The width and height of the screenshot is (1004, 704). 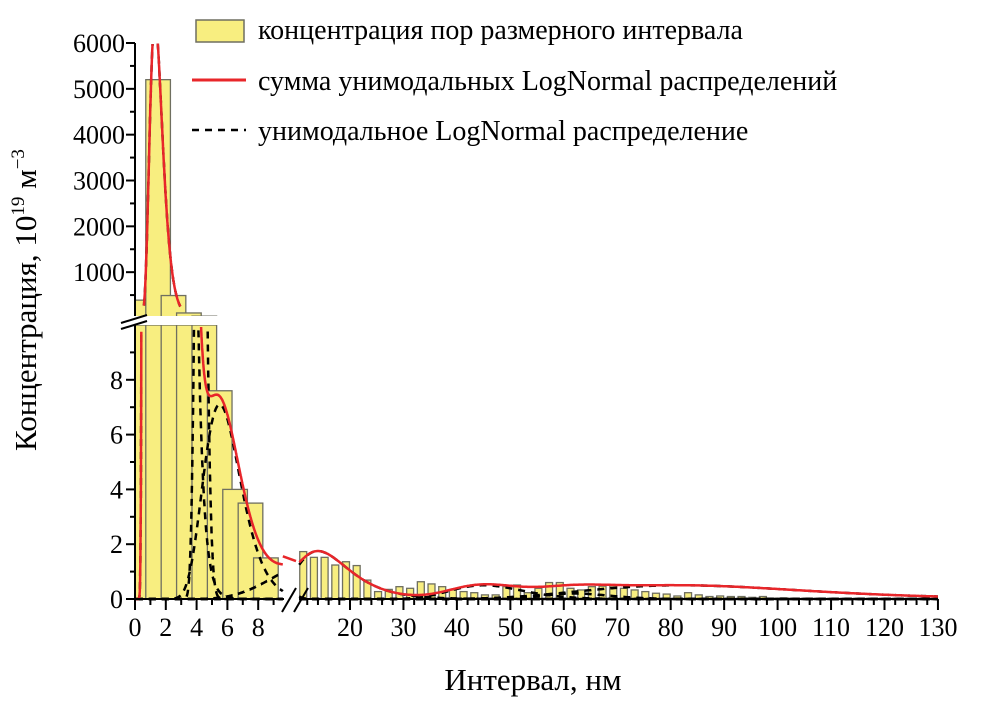 I want to click on legend-label-component: унимодальное LogNormal распределение, so click(x=503, y=131).